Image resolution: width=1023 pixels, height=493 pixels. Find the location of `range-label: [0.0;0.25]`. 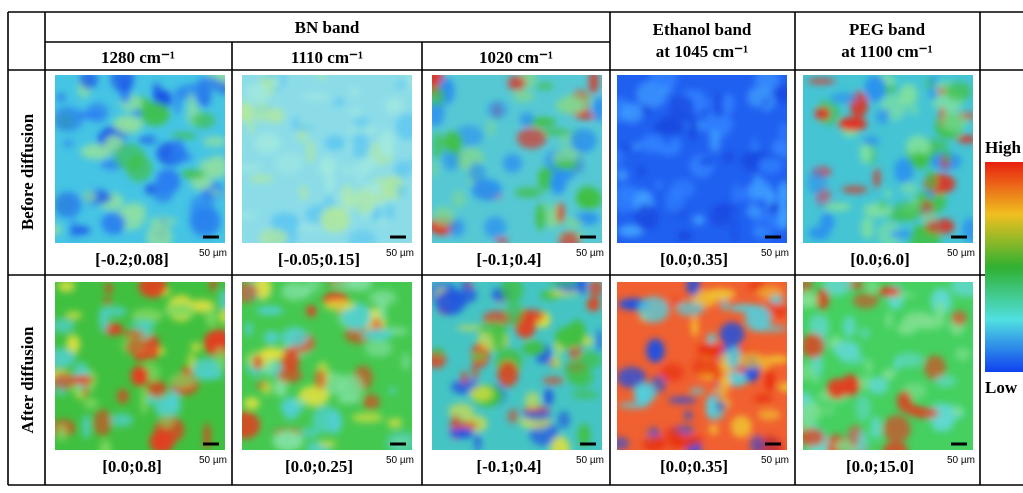

range-label: [0.0;0.25] is located at coordinates (319, 466).